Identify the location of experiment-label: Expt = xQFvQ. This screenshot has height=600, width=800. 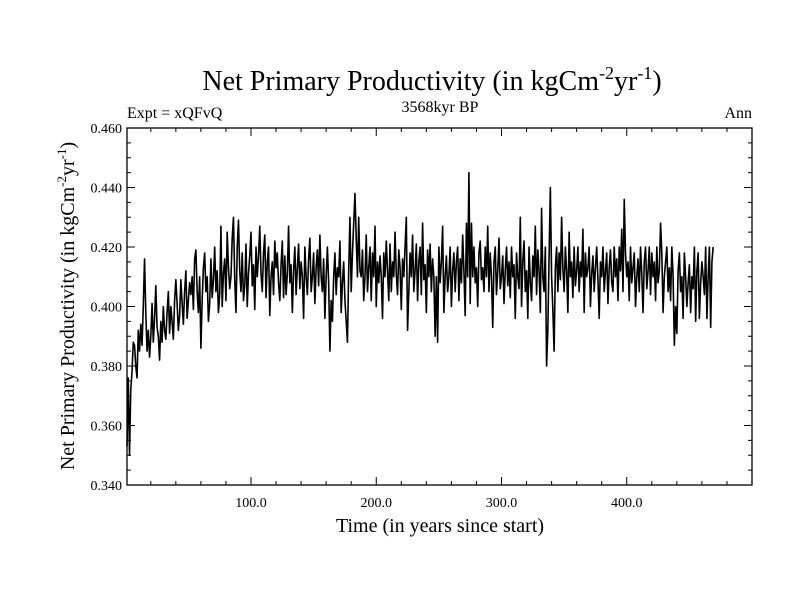
(175, 113).